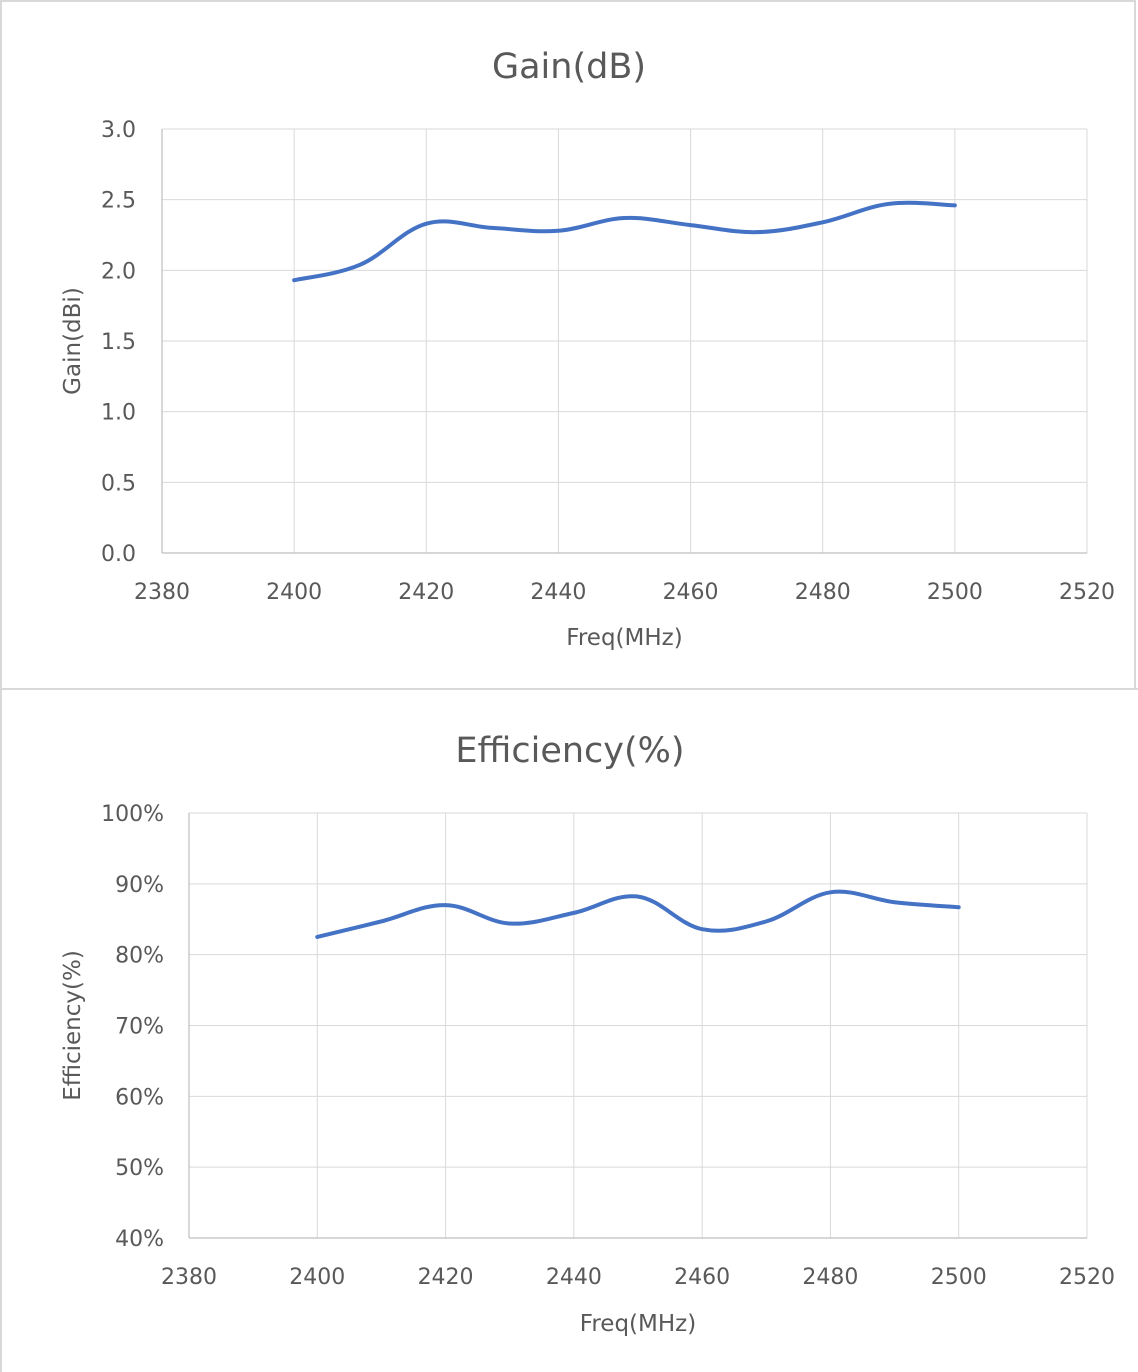  What do you see at coordinates (139, 1097) in the screenshot?
I see `efficiency-y-tick-label: 60%` at bounding box center [139, 1097].